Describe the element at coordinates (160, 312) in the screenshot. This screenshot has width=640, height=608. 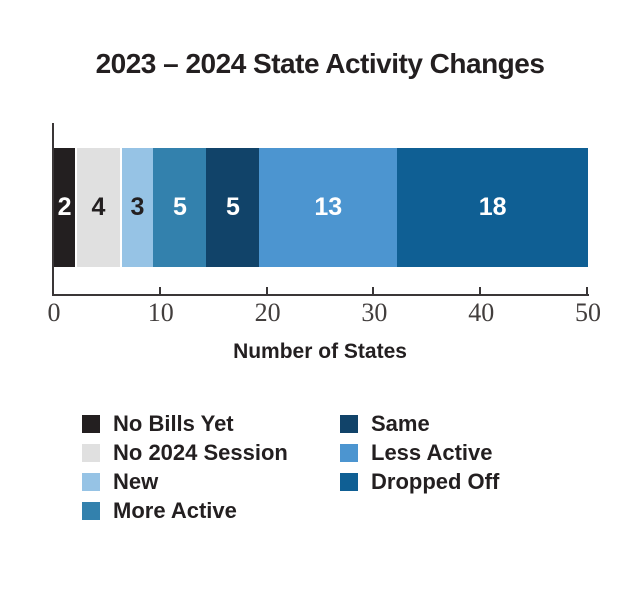
I see `x-axis-tick-label-10: 10` at that location.